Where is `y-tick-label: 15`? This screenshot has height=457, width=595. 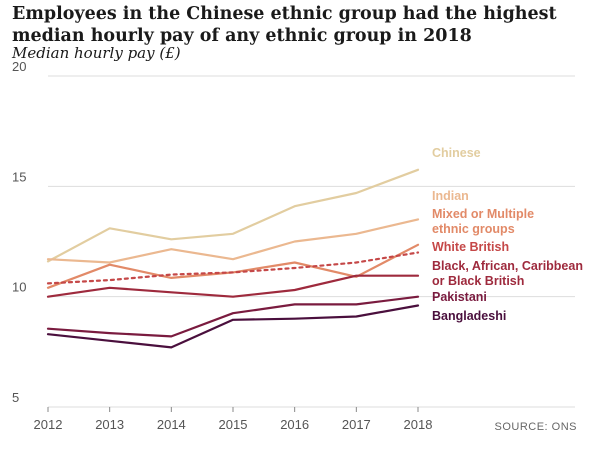 y-tick-label: 15 is located at coordinates (19, 176).